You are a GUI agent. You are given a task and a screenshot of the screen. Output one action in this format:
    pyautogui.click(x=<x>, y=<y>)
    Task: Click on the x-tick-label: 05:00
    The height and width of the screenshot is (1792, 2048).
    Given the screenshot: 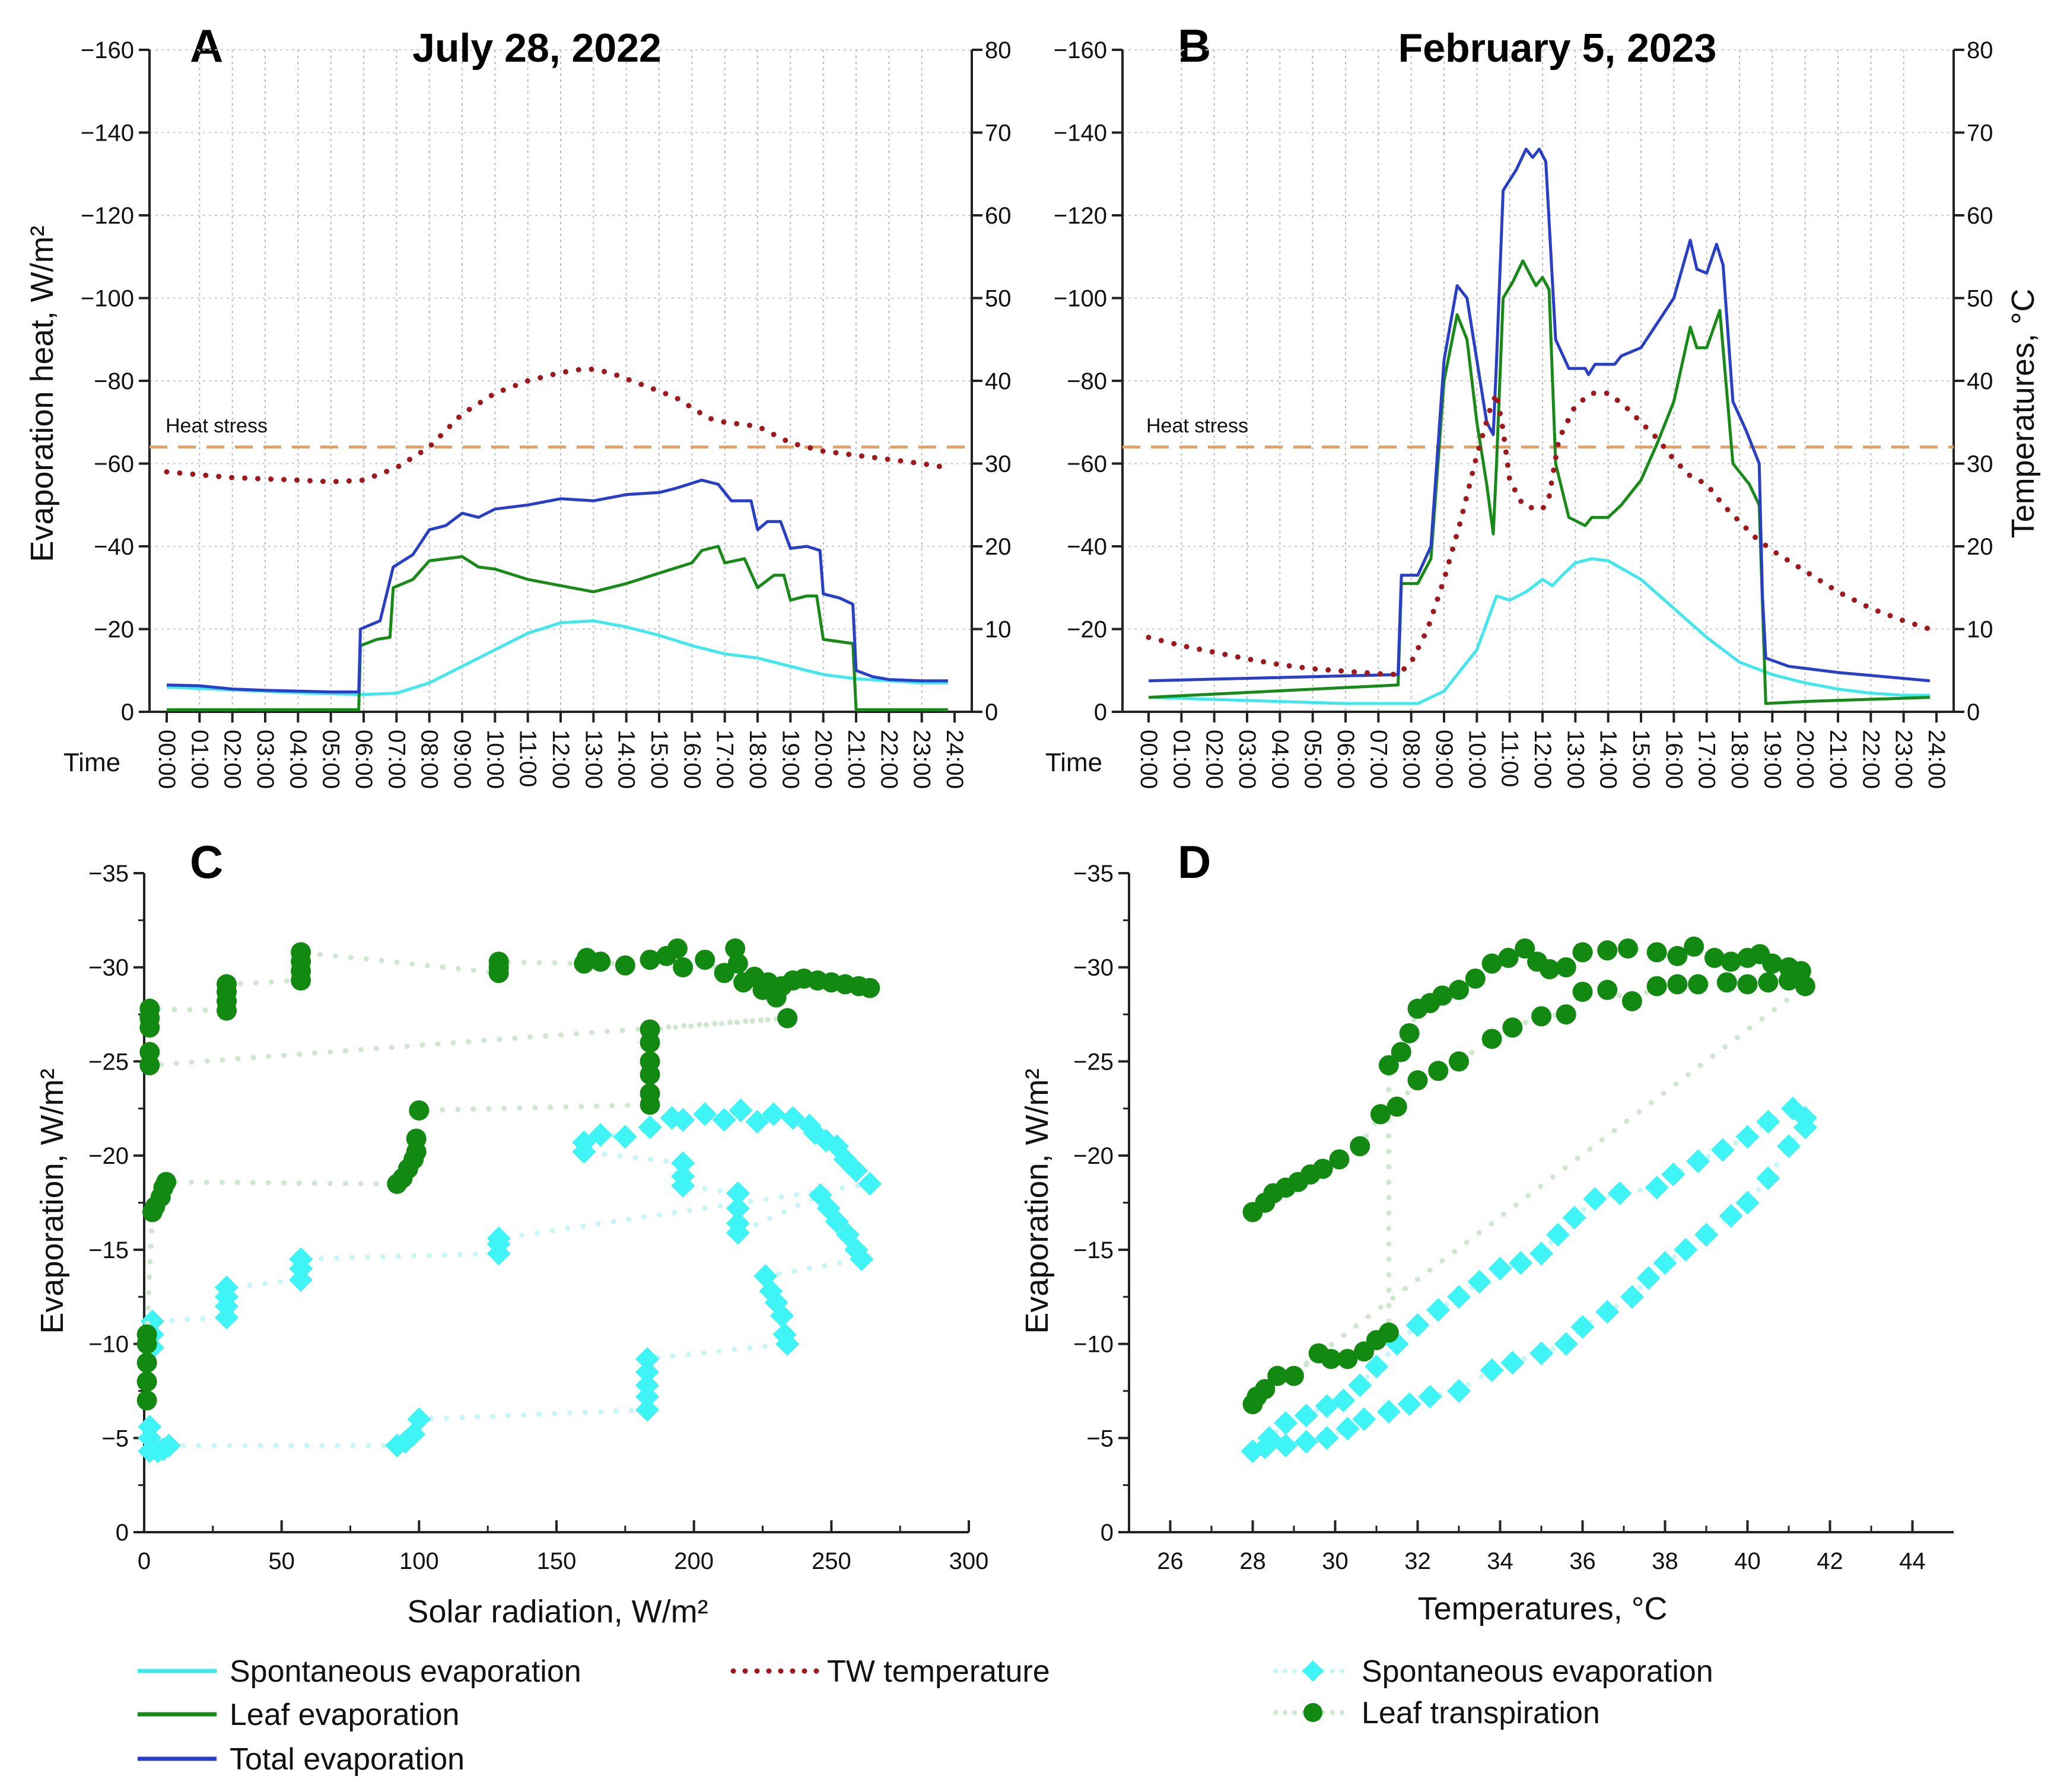 What is the action you would take?
    pyautogui.click(x=331, y=759)
    